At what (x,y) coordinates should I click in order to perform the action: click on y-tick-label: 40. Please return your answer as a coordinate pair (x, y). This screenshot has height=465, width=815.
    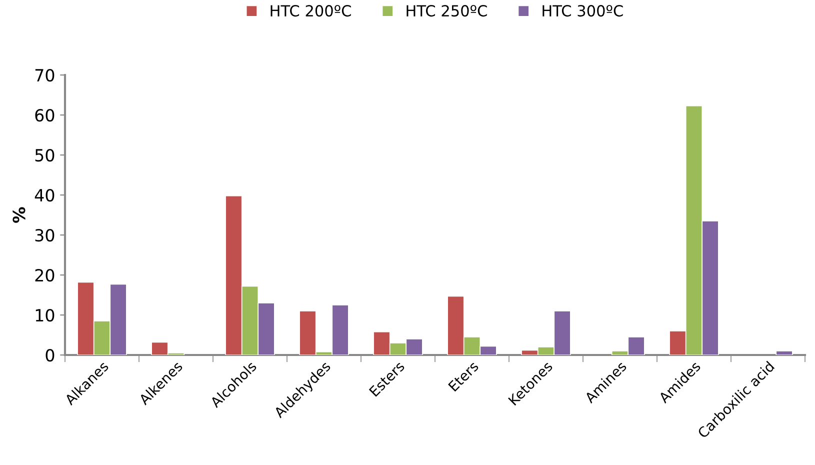
    Looking at the image, I should click on (44, 195).